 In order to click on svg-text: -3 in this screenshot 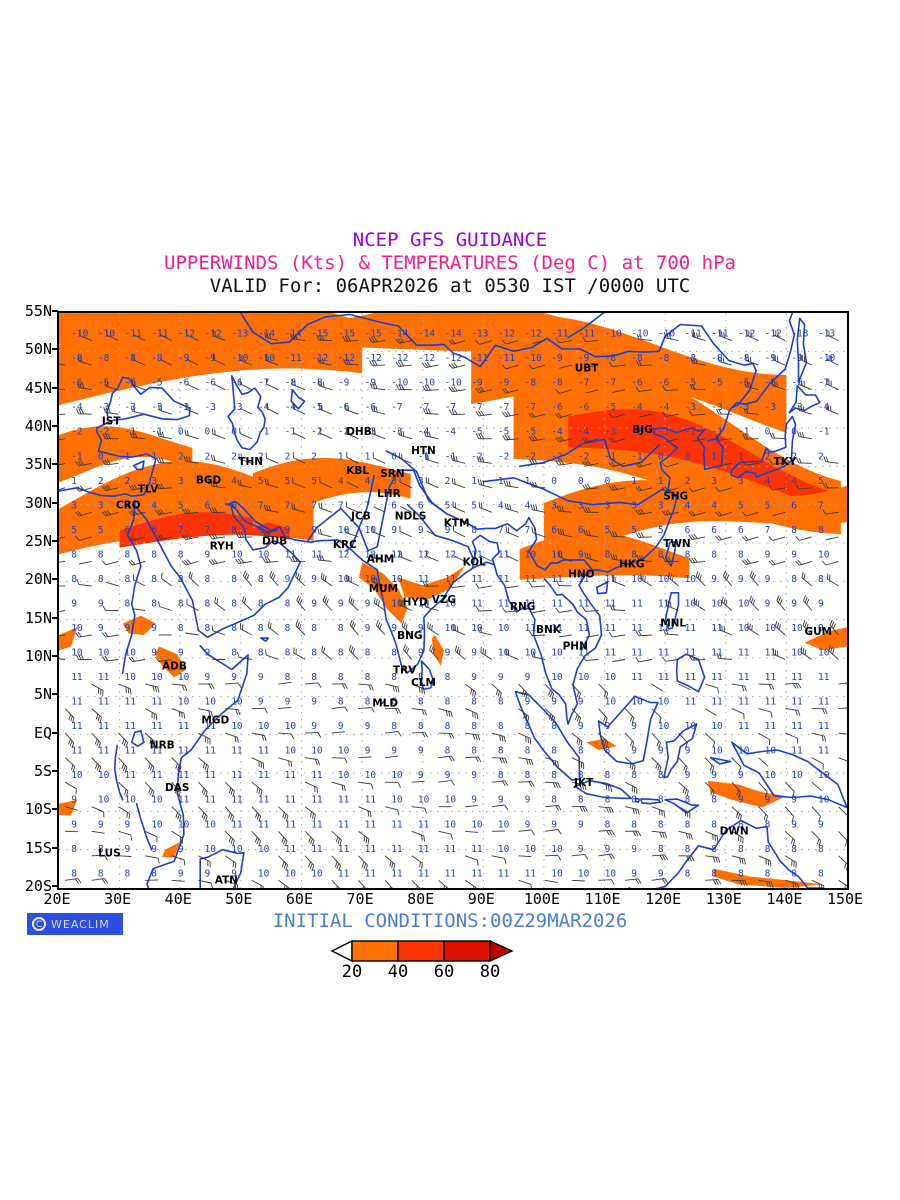, I will do `click(396, 432)`.